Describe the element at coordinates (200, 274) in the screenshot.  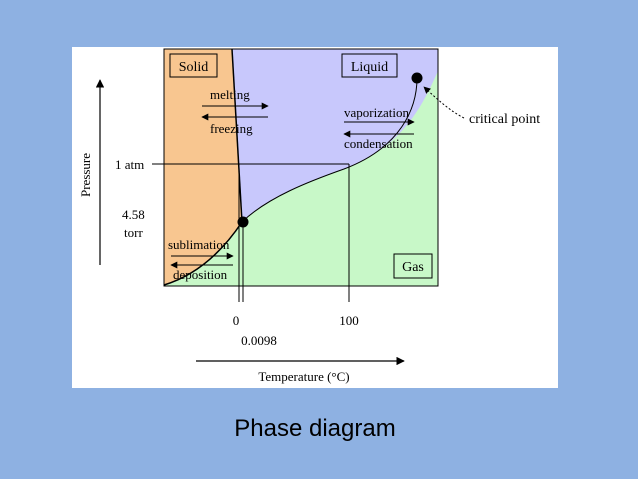
I see `deposition-label: deposition` at that location.